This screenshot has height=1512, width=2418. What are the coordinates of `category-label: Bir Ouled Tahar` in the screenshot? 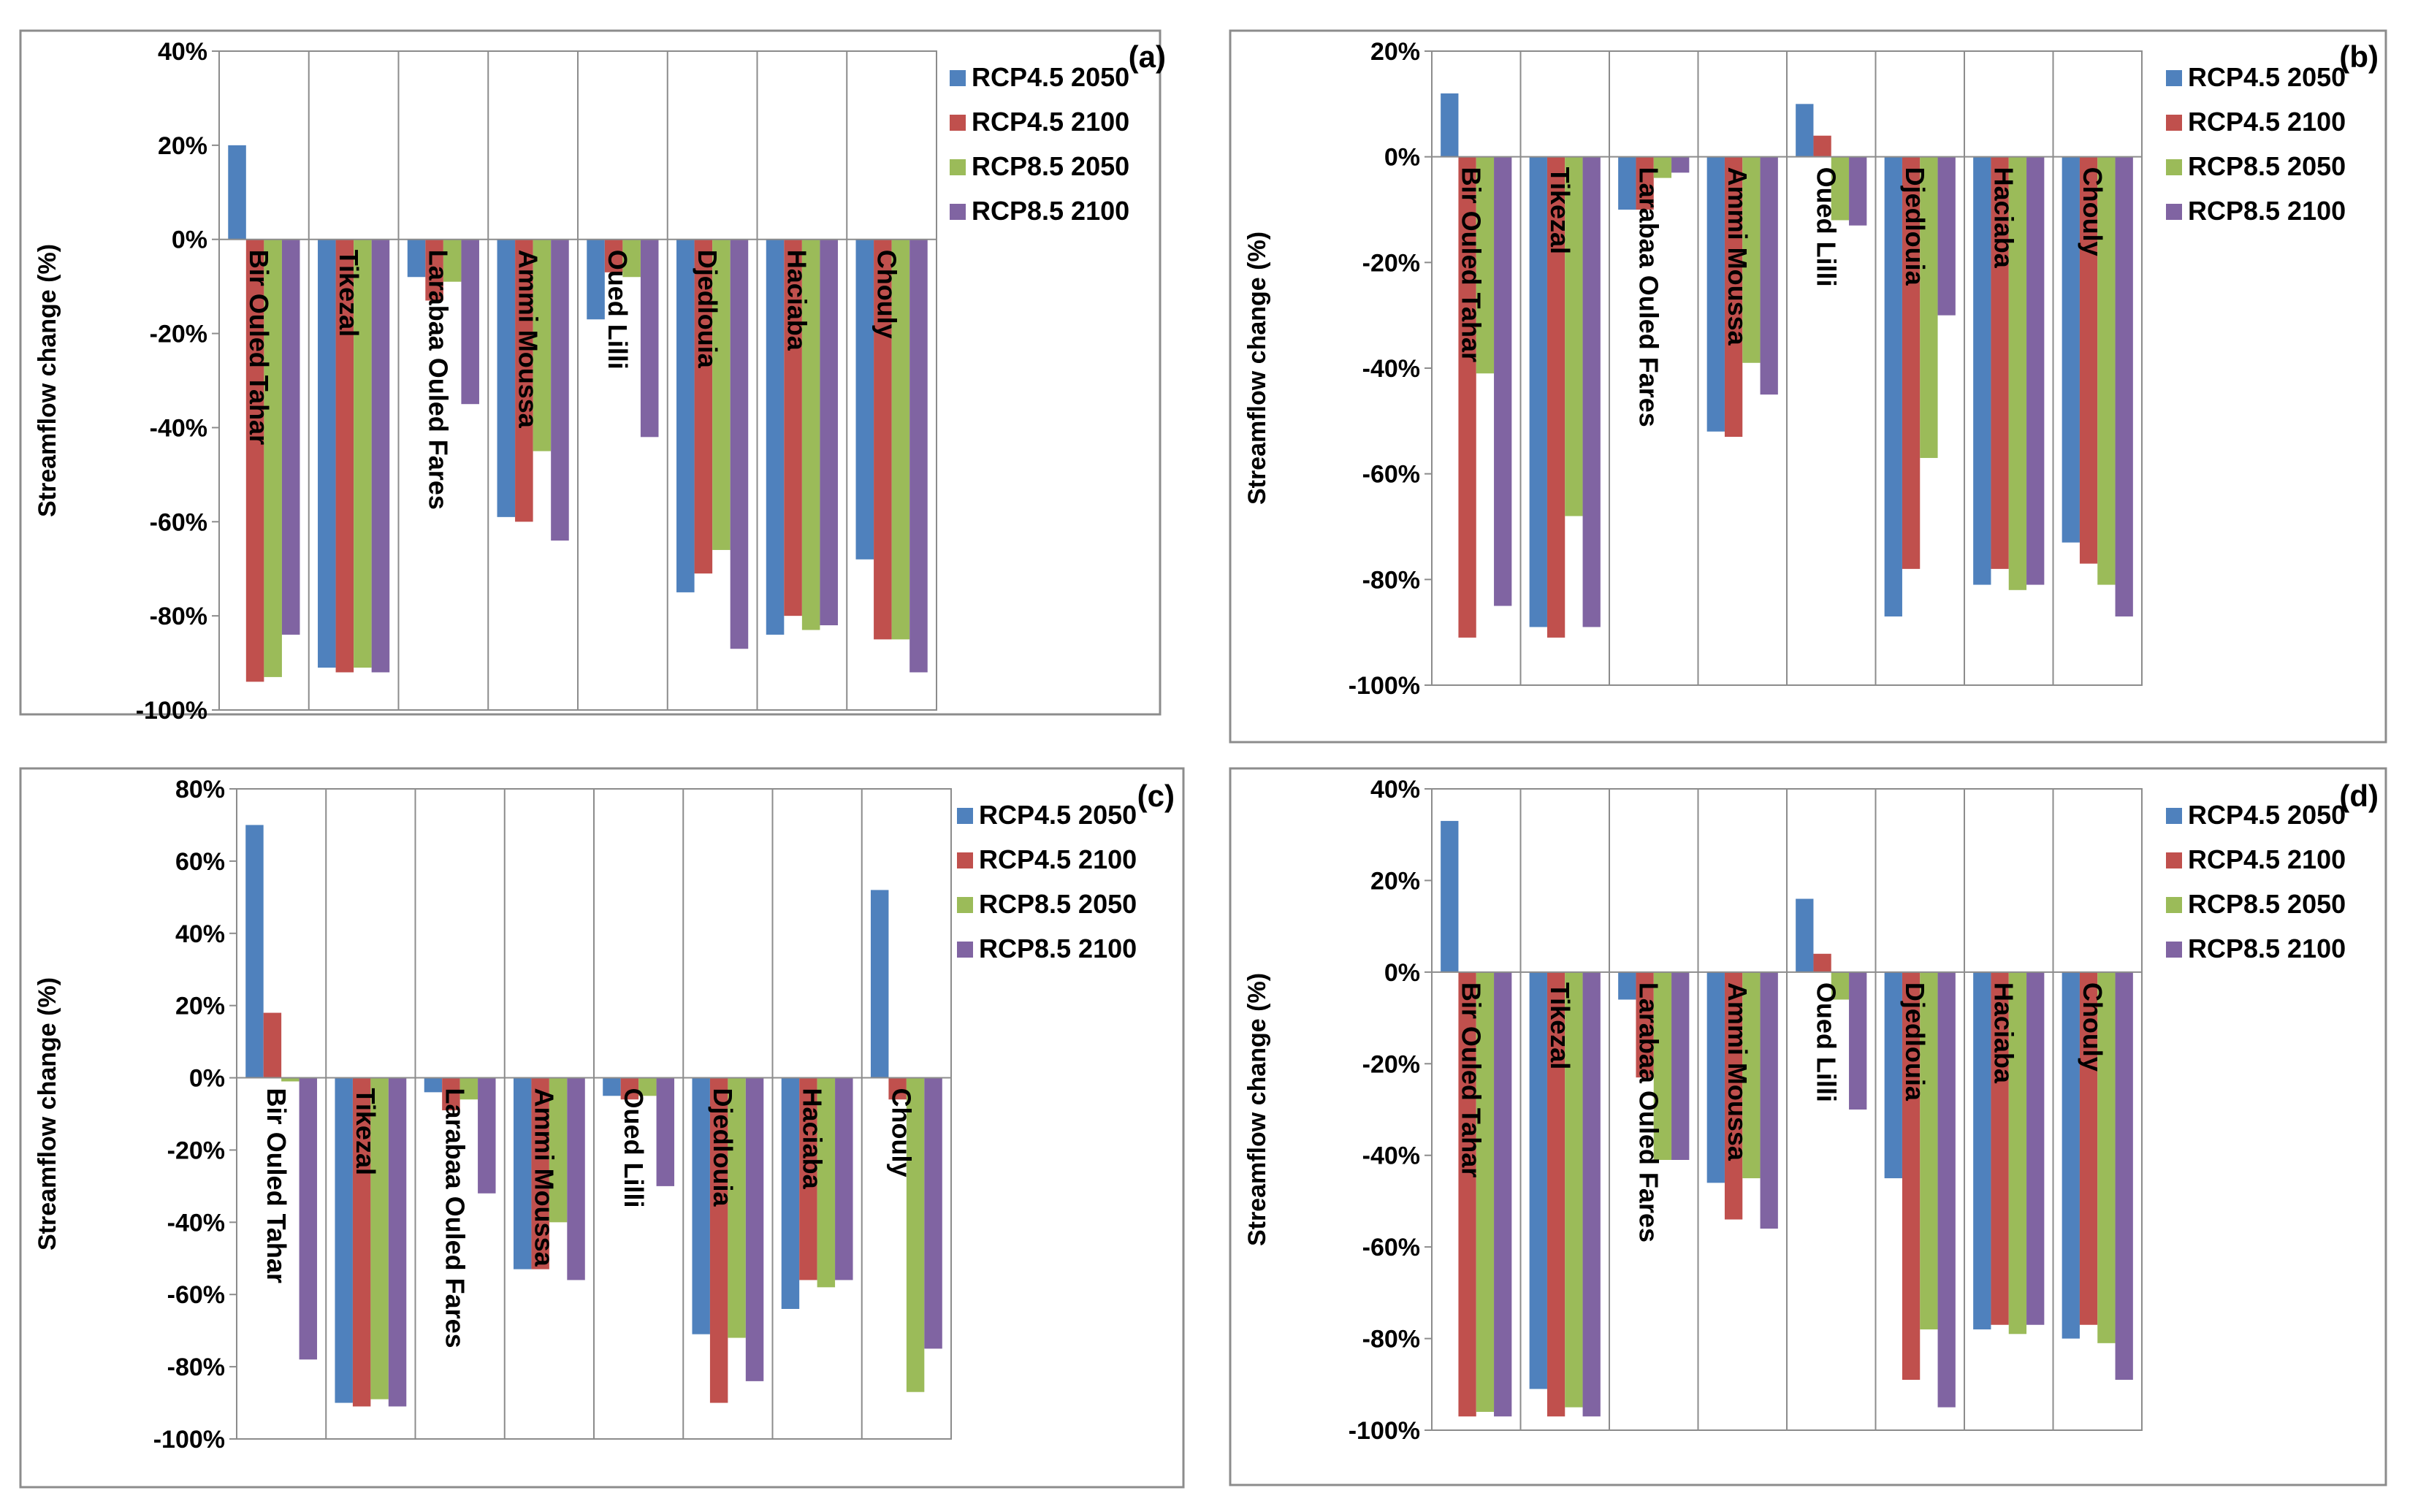 It's located at (259, 347).